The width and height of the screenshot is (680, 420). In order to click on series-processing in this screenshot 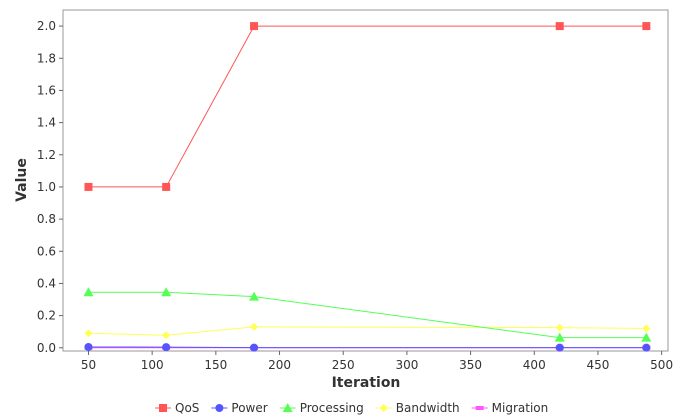, I will do `click(367, 314)`.